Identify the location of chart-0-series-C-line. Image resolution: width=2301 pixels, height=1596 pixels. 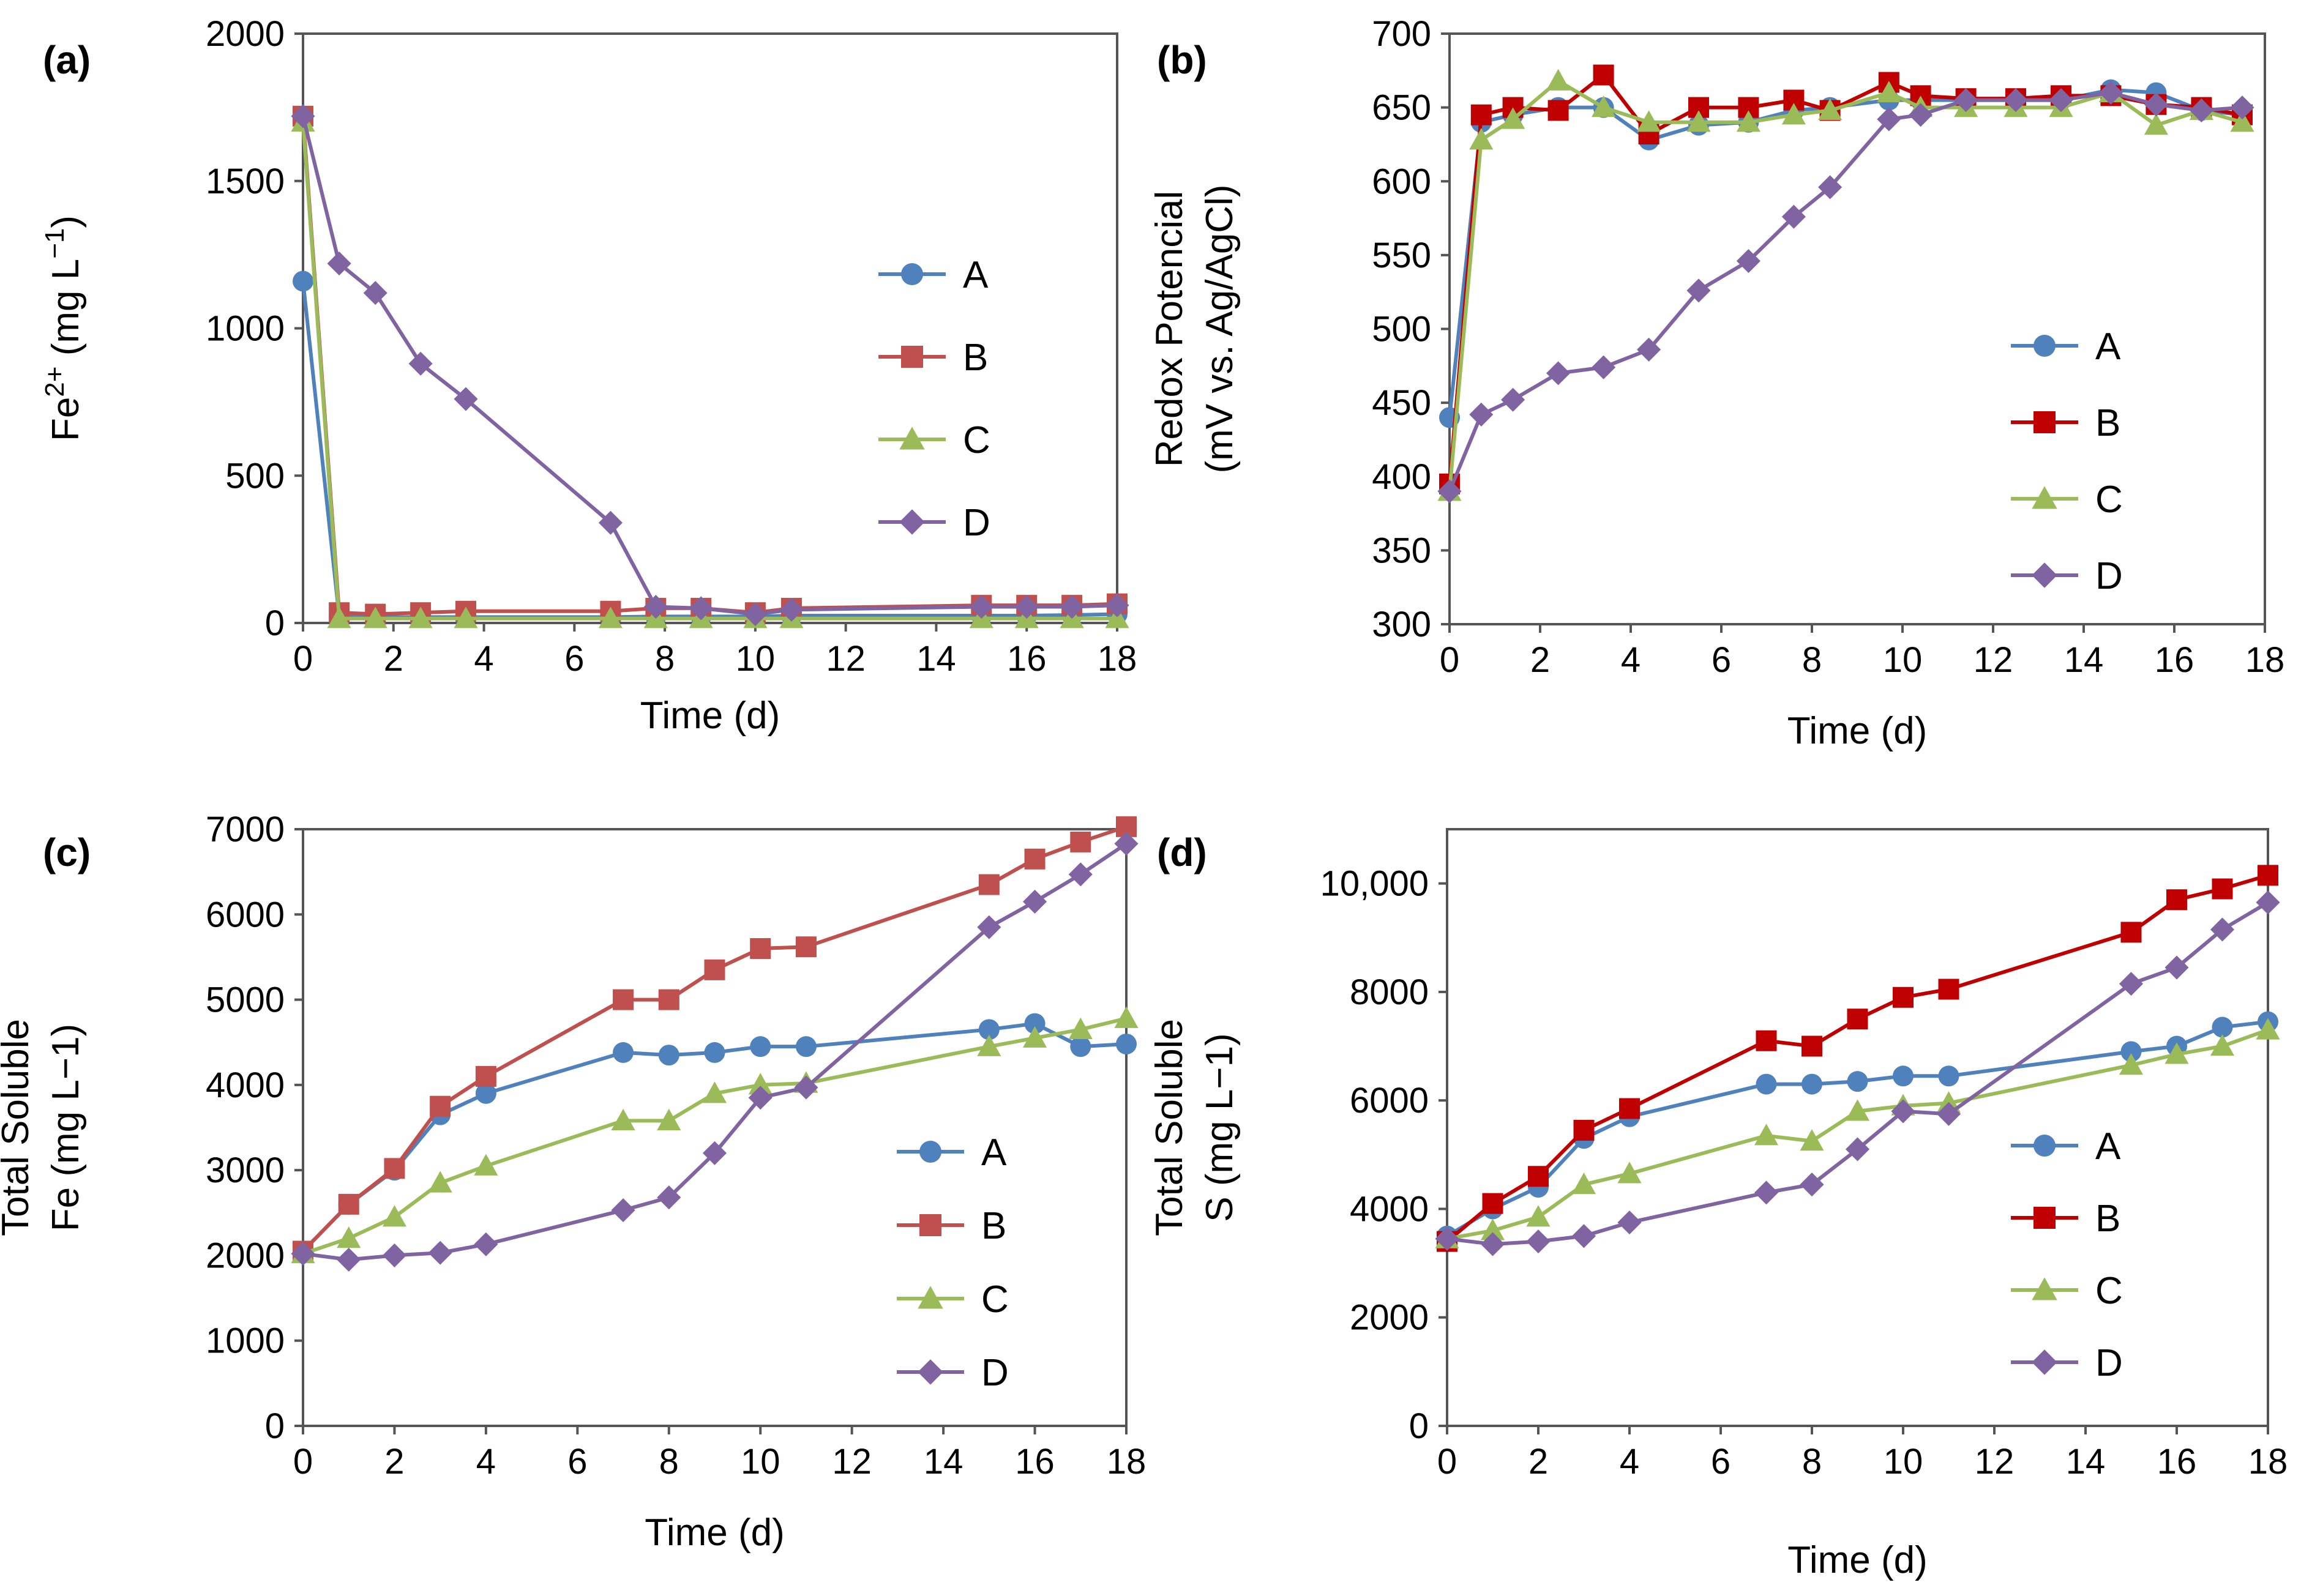
(709, 371).